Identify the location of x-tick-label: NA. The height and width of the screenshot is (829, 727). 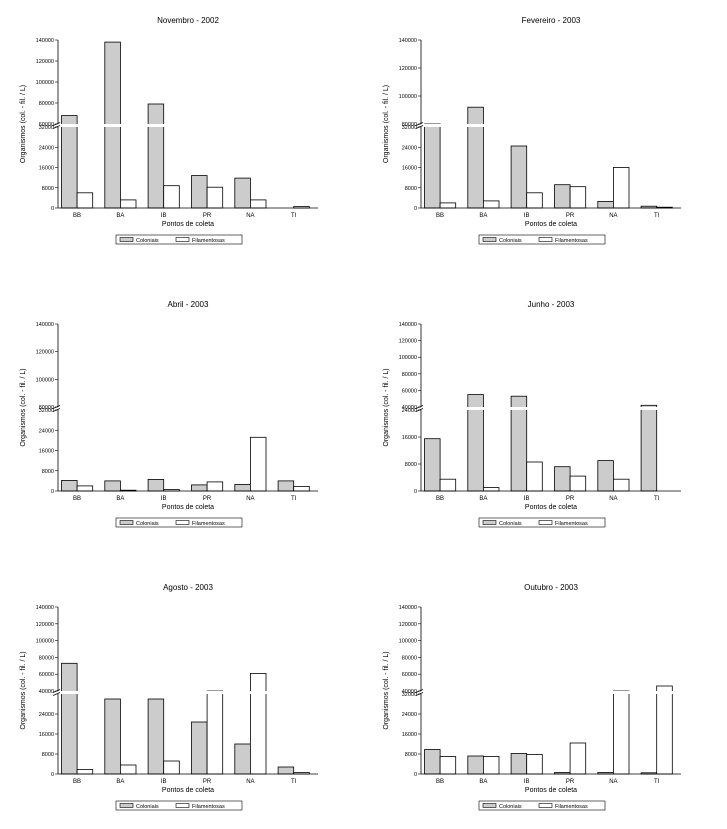
(250, 216).